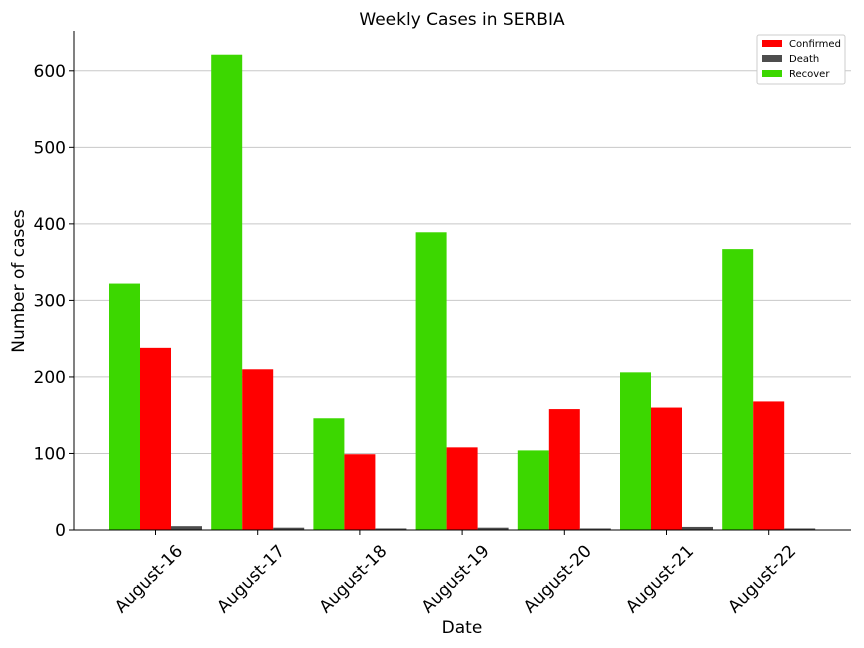 Image resolution: width=864 pixels, height=648 pixels. What do you see at coordinates (462, 20) in the screenshot?
I see `chart-title: Weekly Cases in SERBIA` at bounding box center [462, 20].